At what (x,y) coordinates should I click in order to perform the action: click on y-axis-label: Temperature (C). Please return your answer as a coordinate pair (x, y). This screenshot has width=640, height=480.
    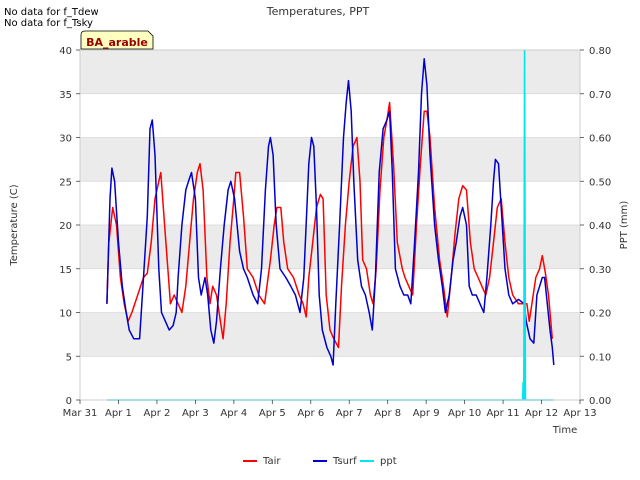
    Looking at the image, I should click on (14, 225).